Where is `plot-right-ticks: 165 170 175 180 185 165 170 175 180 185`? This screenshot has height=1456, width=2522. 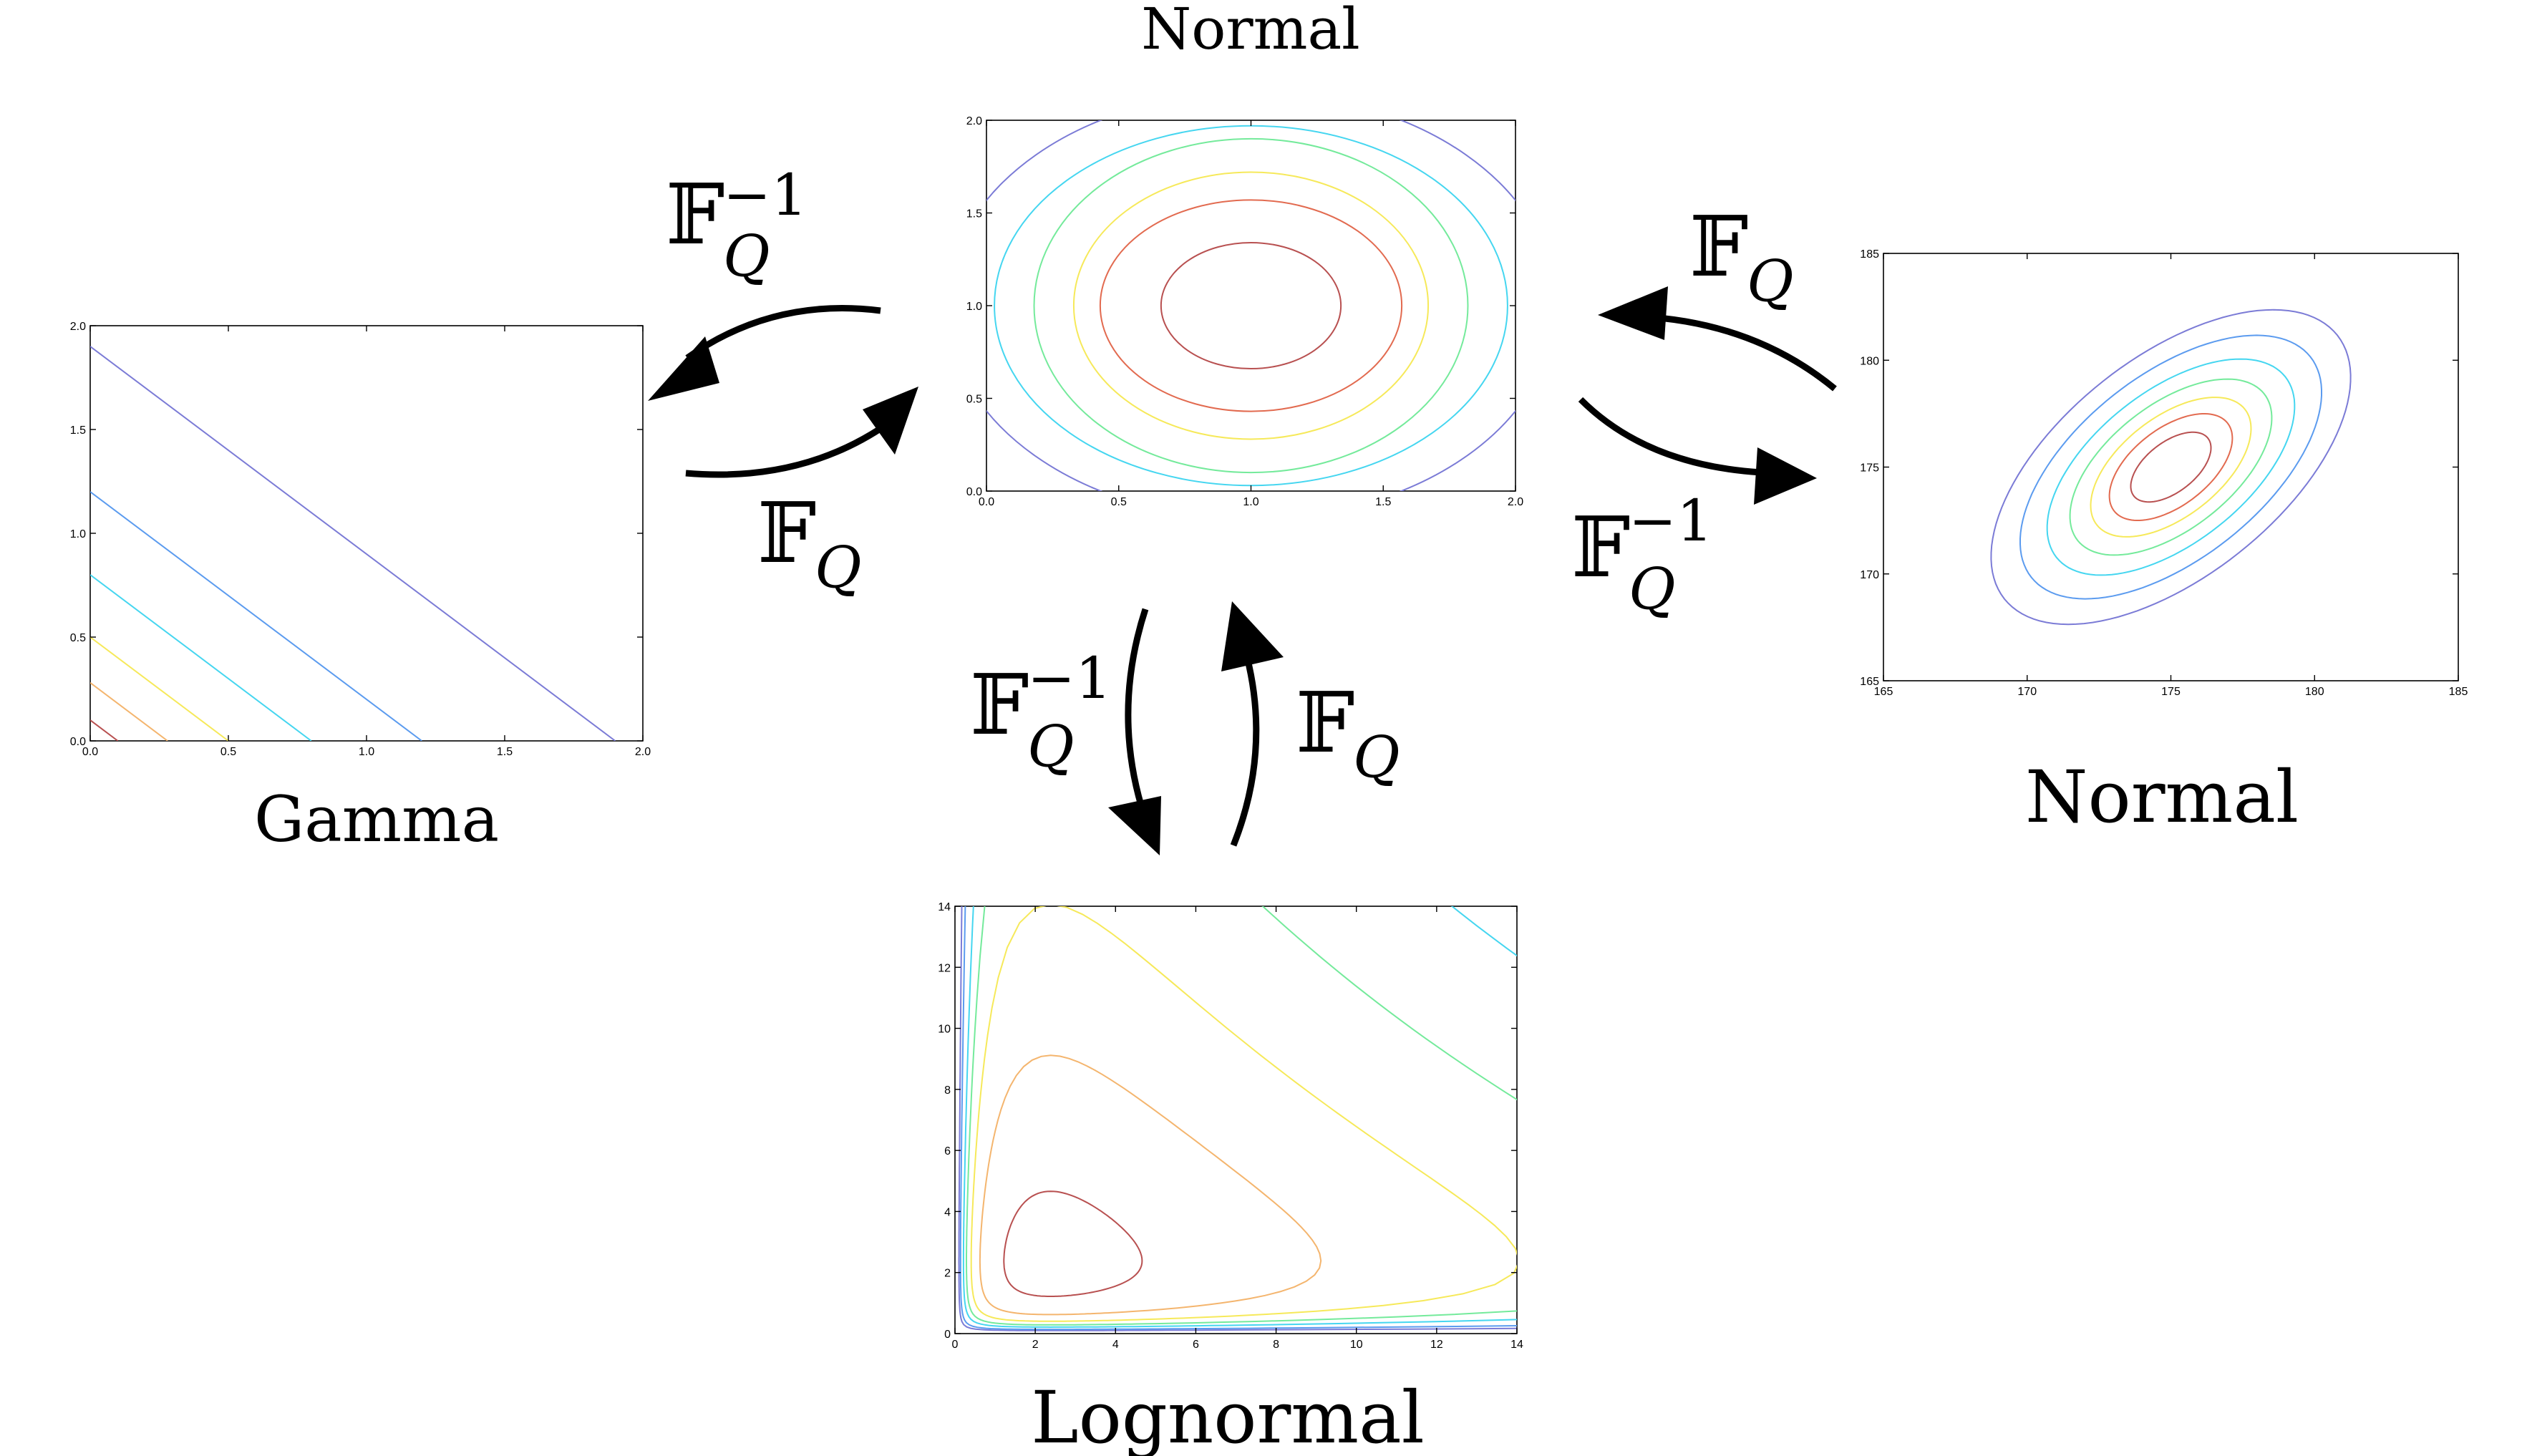
plot-right-ticks: 165 170 175 180 185 165 170 175 180 185 is located at coordinates (2164, 473).